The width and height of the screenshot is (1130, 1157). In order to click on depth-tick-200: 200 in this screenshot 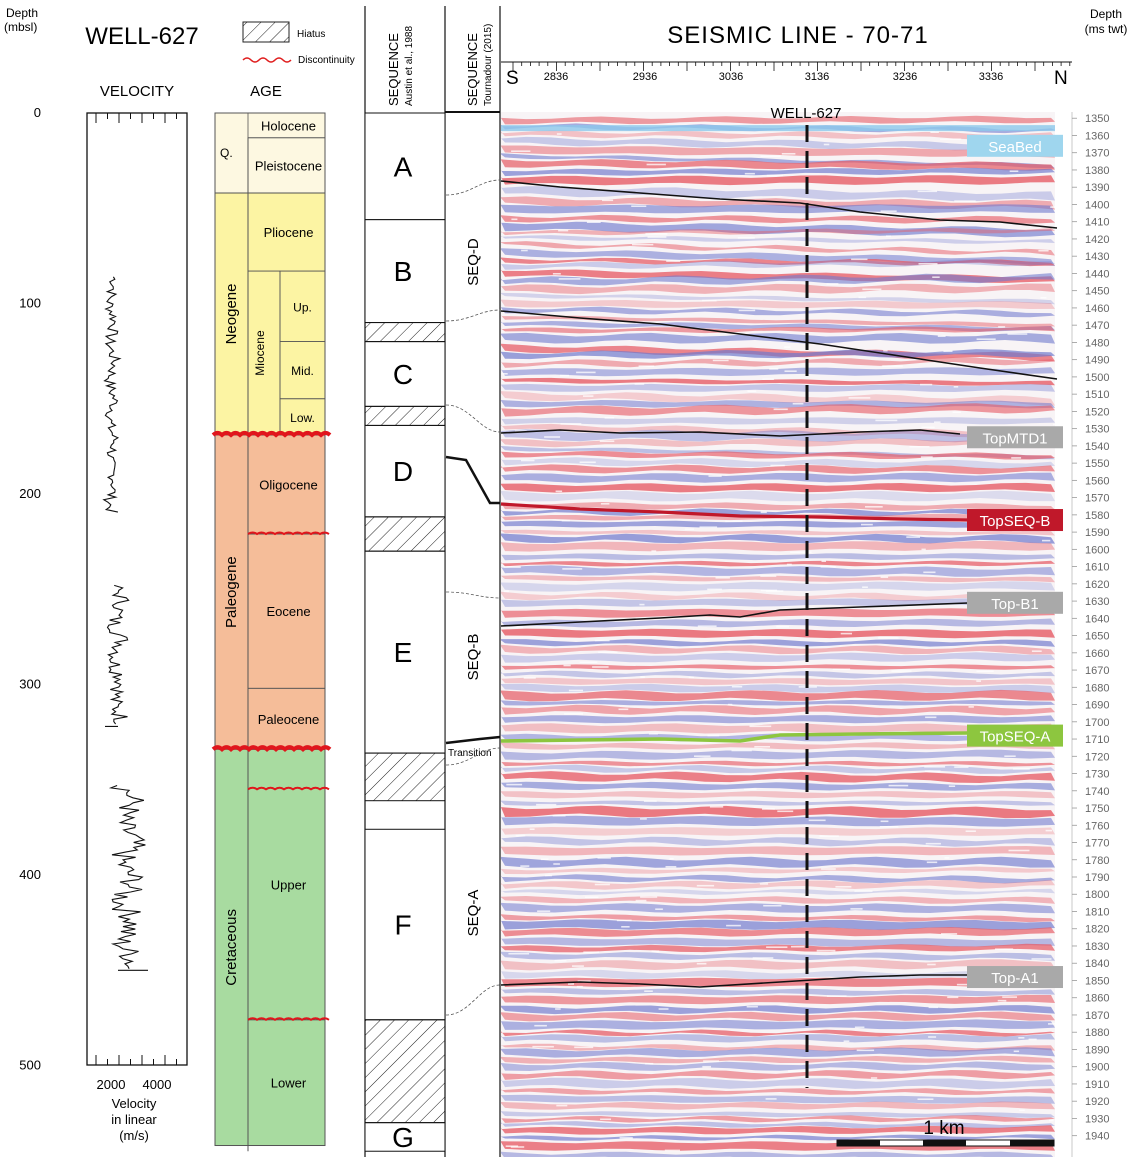, I will do `click(30, 493)`.